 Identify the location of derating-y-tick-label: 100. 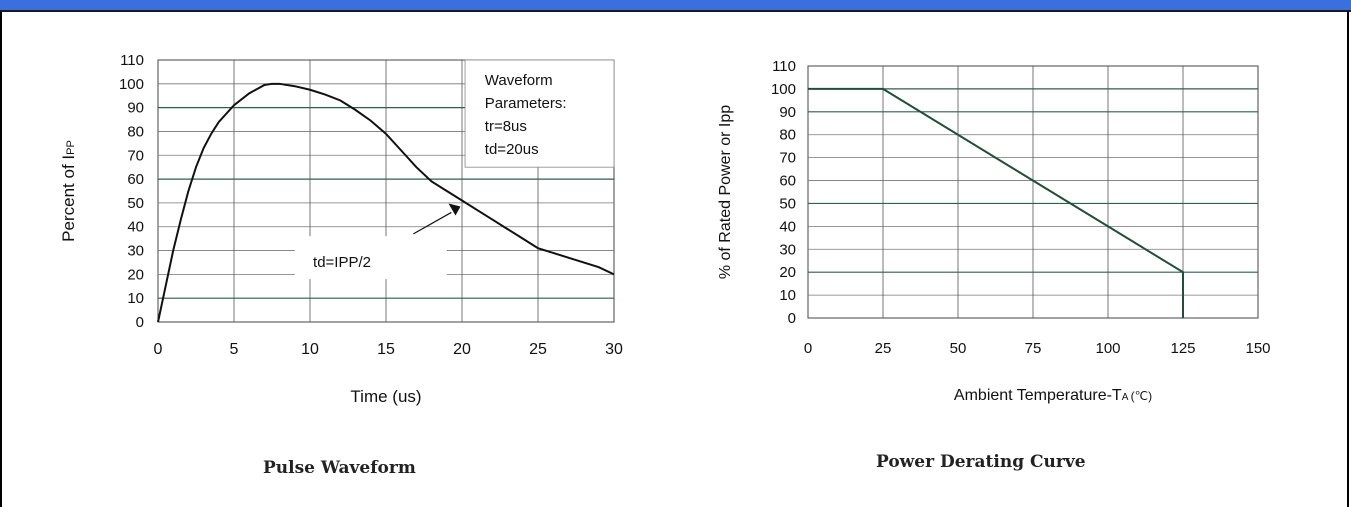
(783, 89).